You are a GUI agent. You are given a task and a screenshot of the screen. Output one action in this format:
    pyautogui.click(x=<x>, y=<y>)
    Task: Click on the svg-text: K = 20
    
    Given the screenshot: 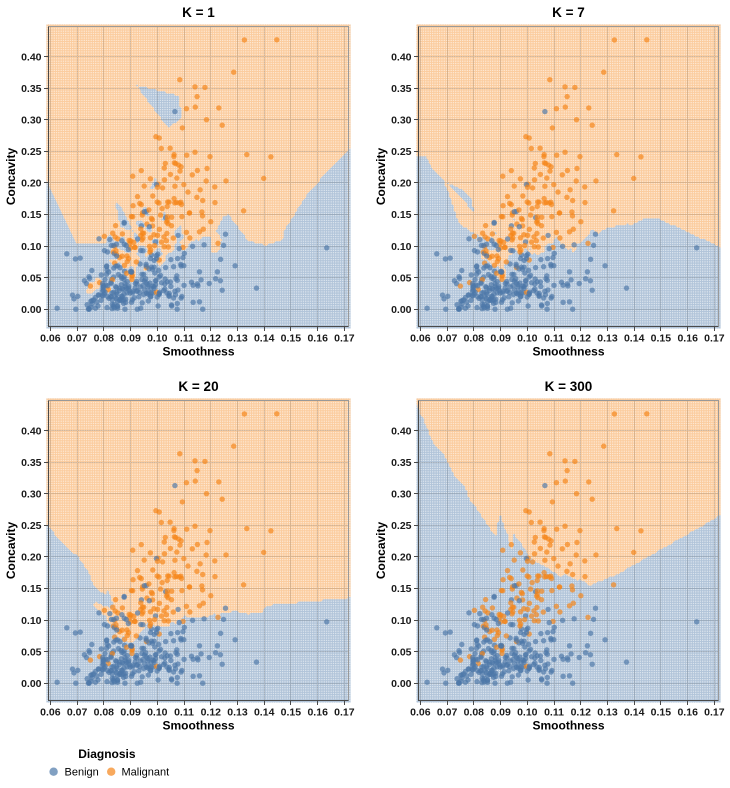 What is the action you would take?
    pyautogui.click(x=198, y=386)
    